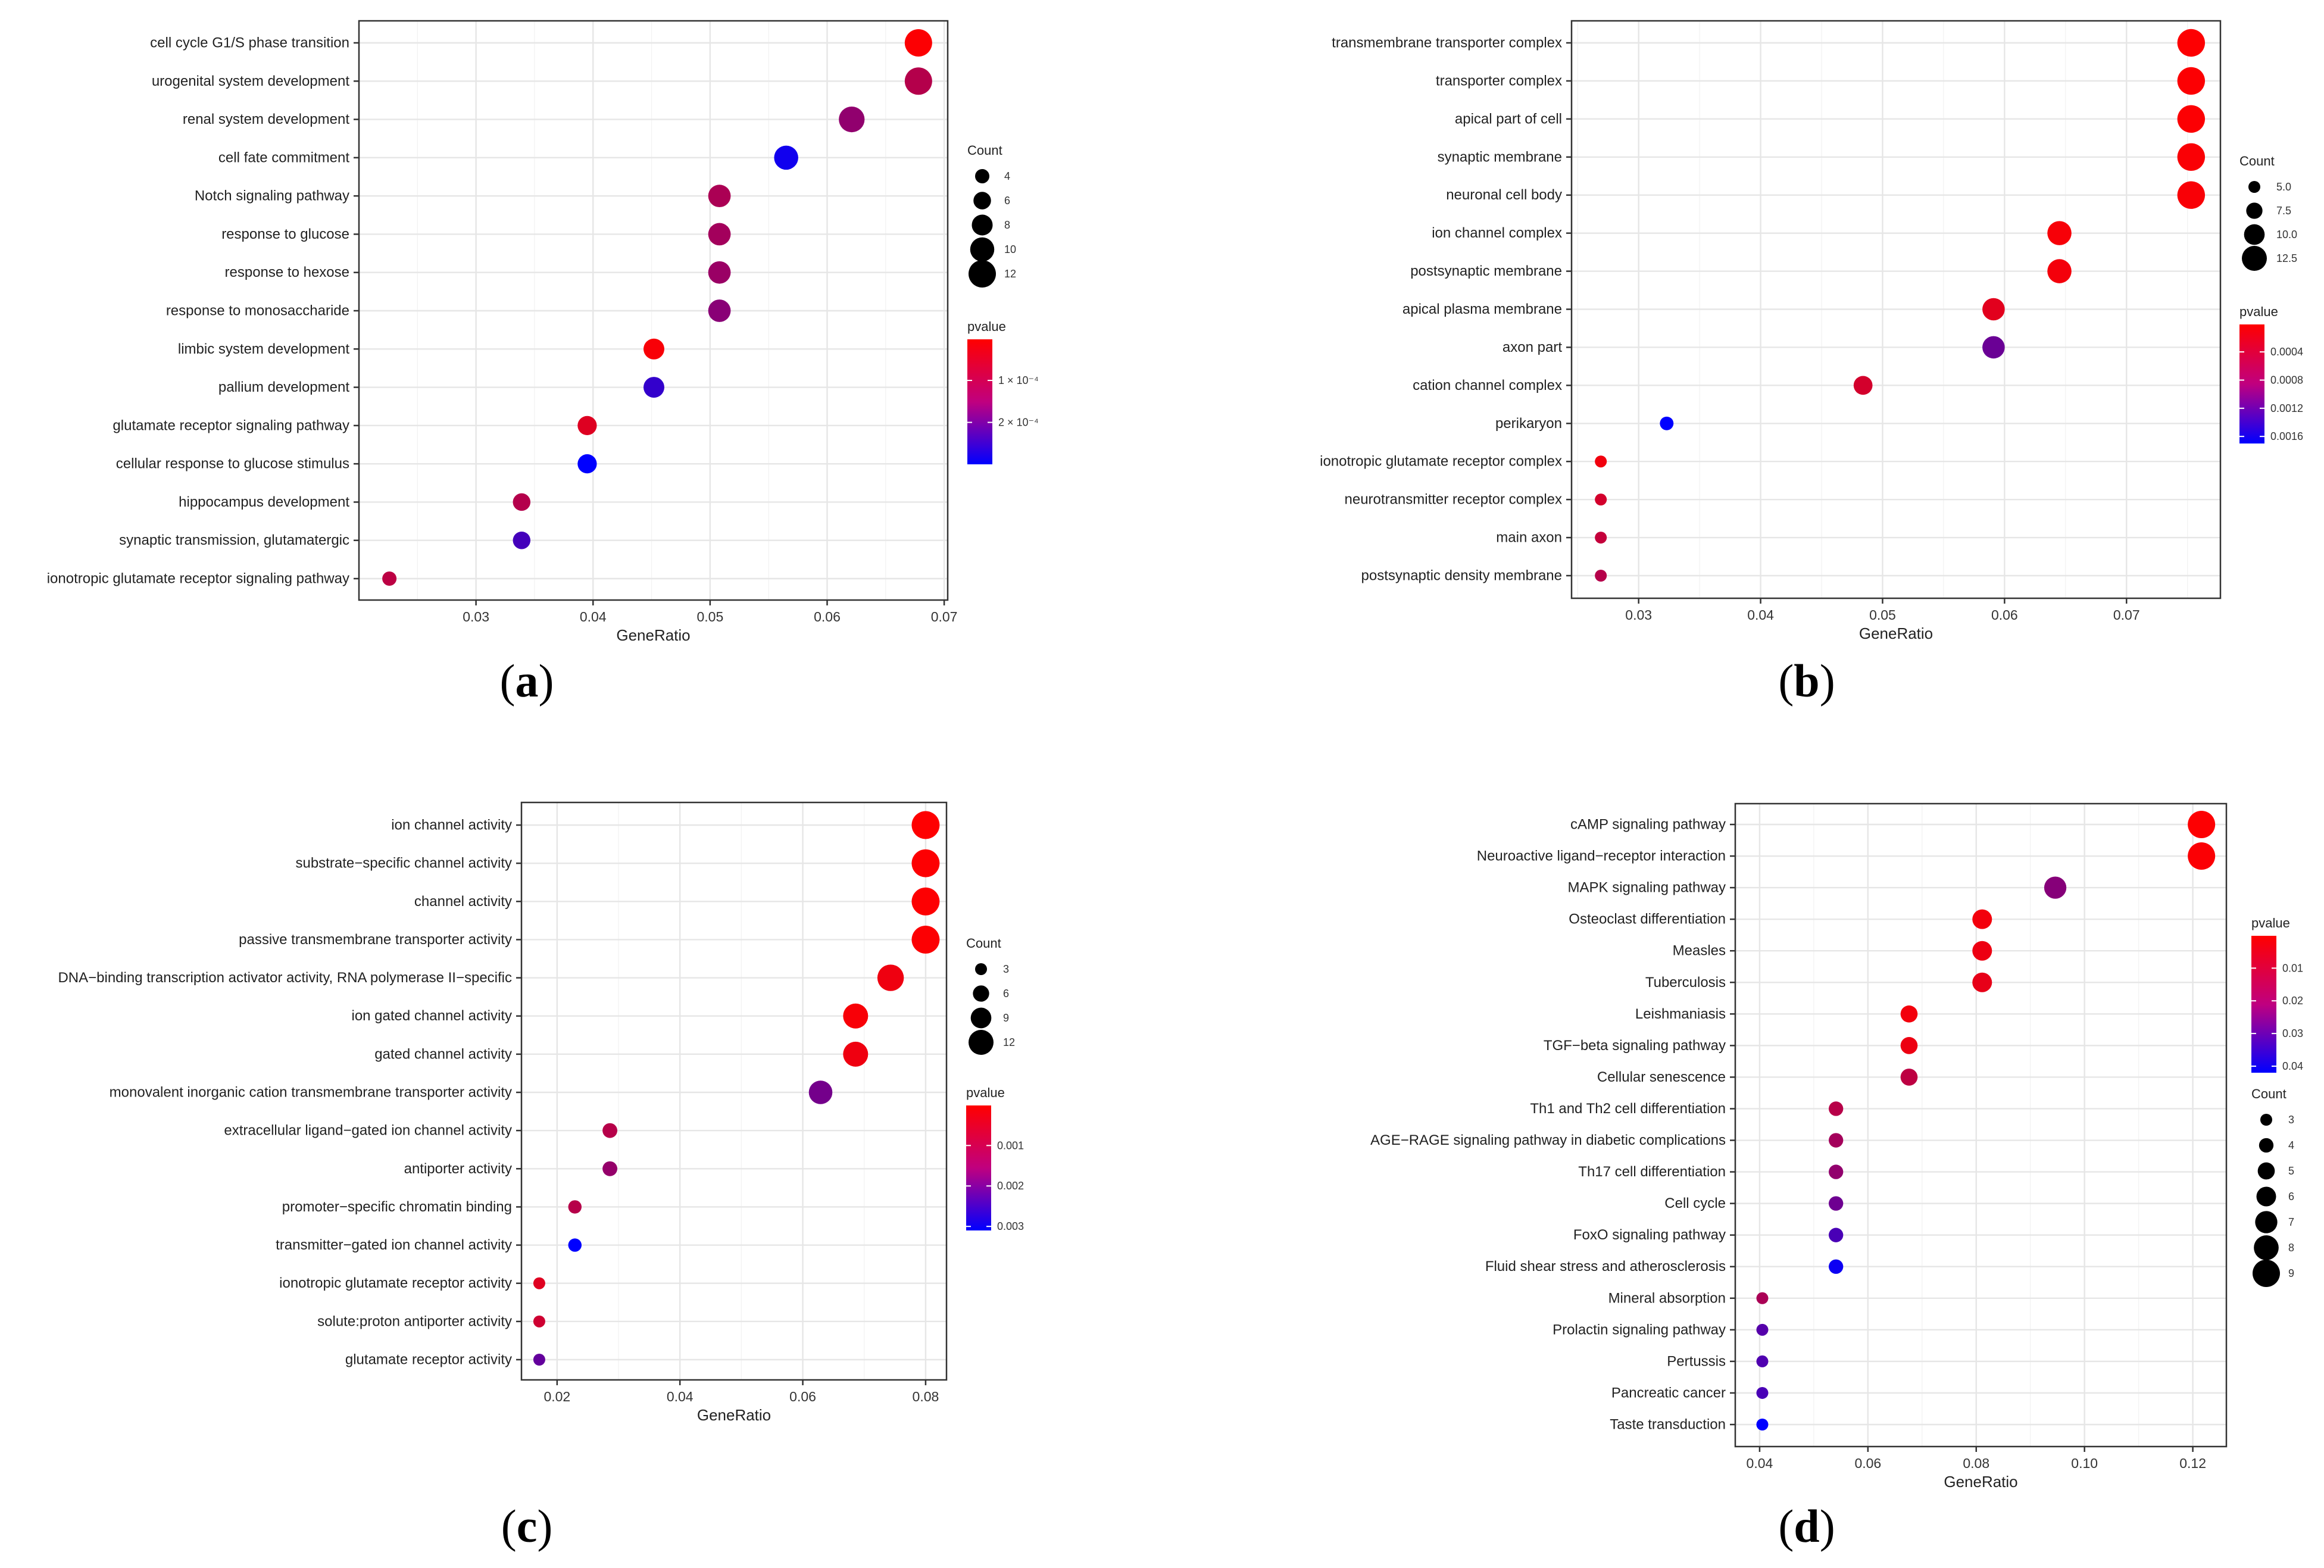  Describe the element at coordinates (593, 616) in the screenshot. I see `x-tick-label: 0.04` at that location.